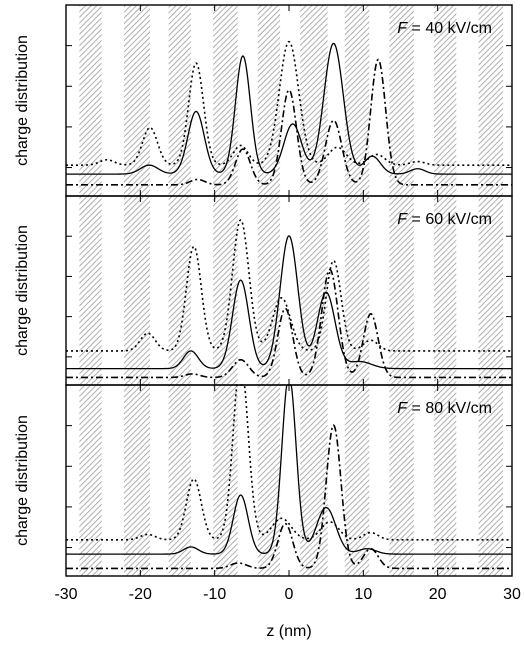 The width and height of the screenshot is (524, 645). Describe the element at coordinates (444, 28) in the screenshot. I see `field-label: F = 40 kV/cm` at that location.